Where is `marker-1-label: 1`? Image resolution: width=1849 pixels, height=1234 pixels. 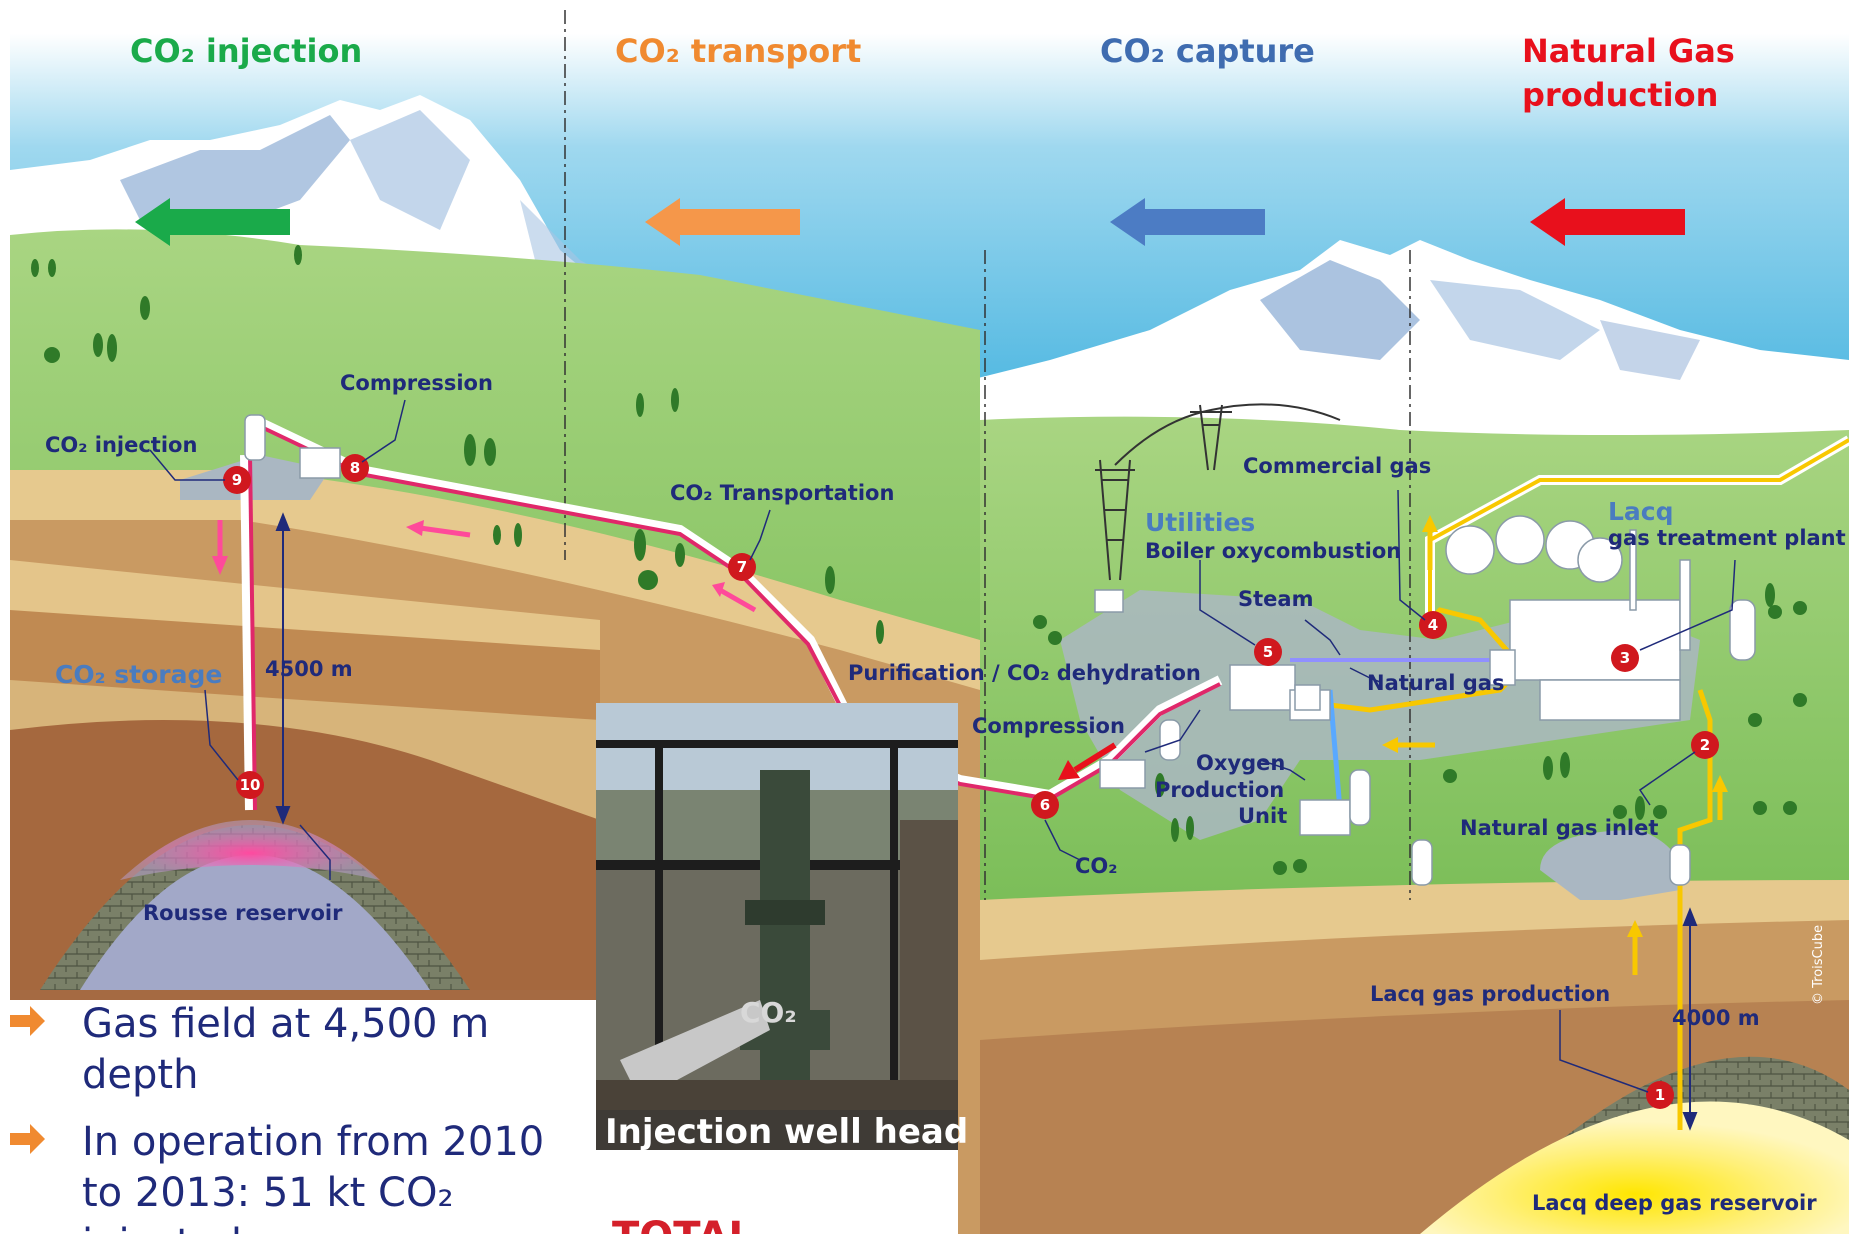
marker-1-label: 1 is located at coordinates (1660, 1095).